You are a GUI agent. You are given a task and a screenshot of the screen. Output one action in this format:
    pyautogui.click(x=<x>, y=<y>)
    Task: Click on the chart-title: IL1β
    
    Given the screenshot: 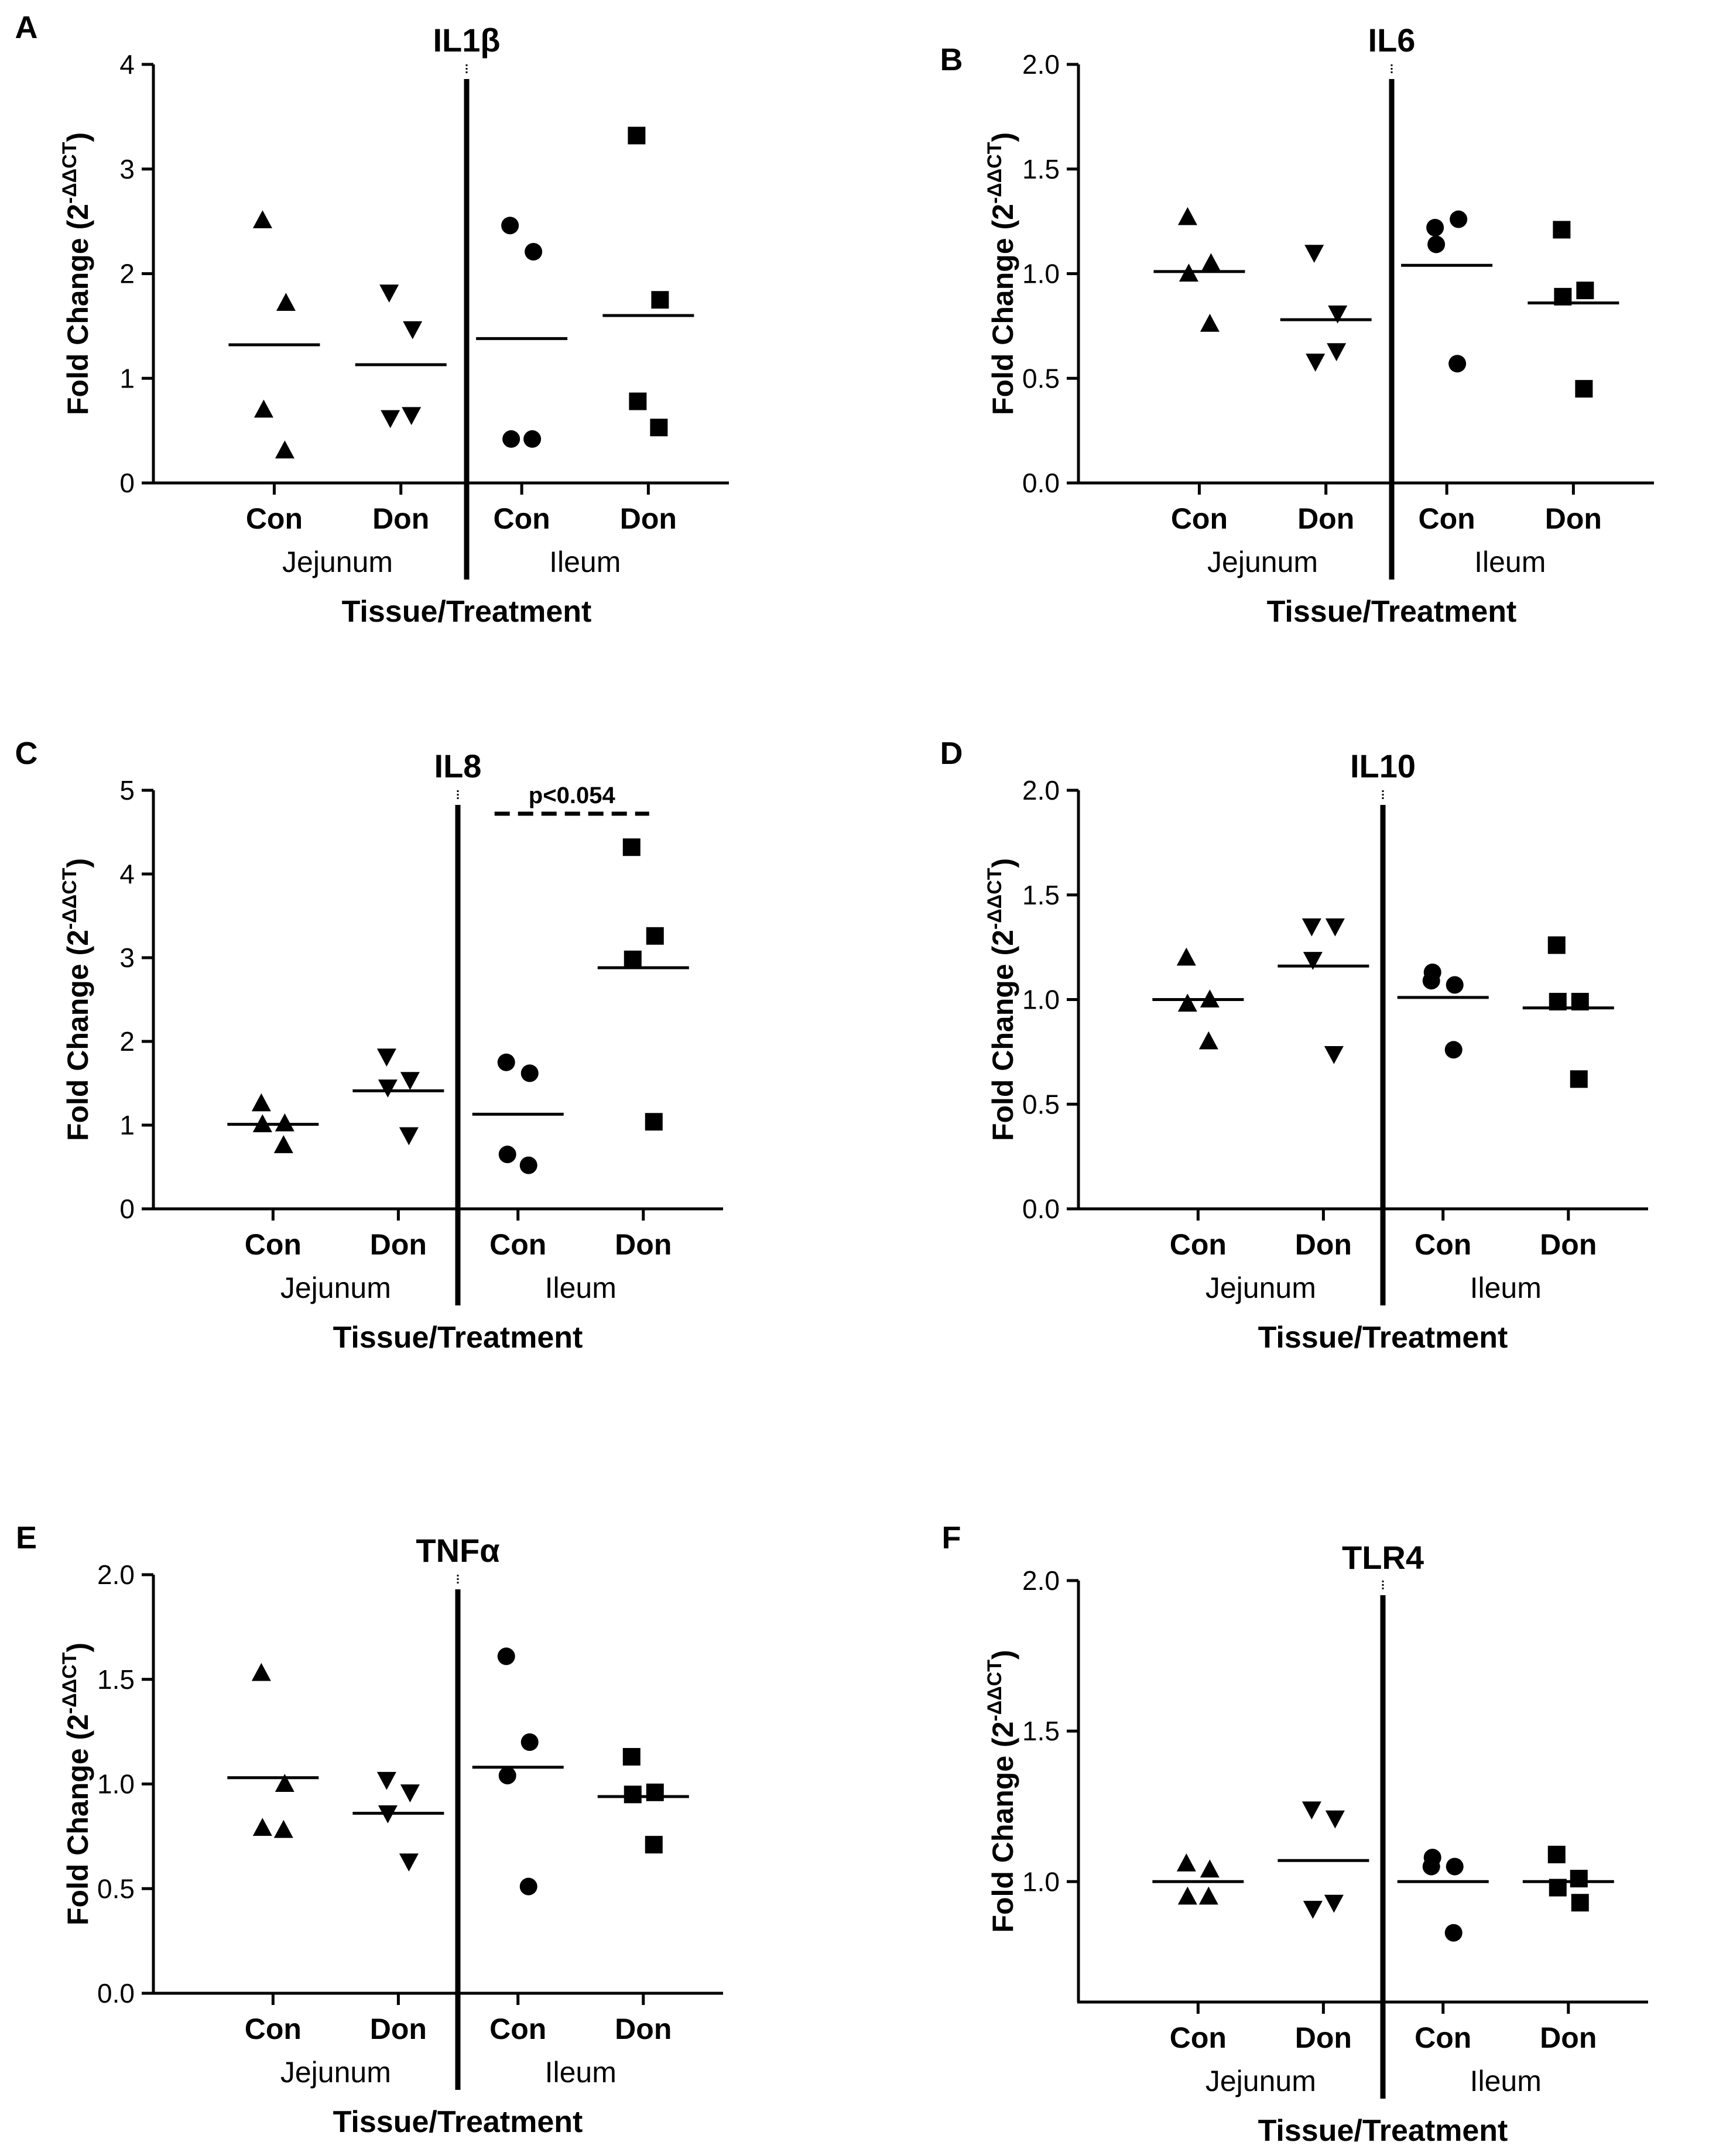 What is the action you would take?
    pyautogui.click(x=466, y=41)
    